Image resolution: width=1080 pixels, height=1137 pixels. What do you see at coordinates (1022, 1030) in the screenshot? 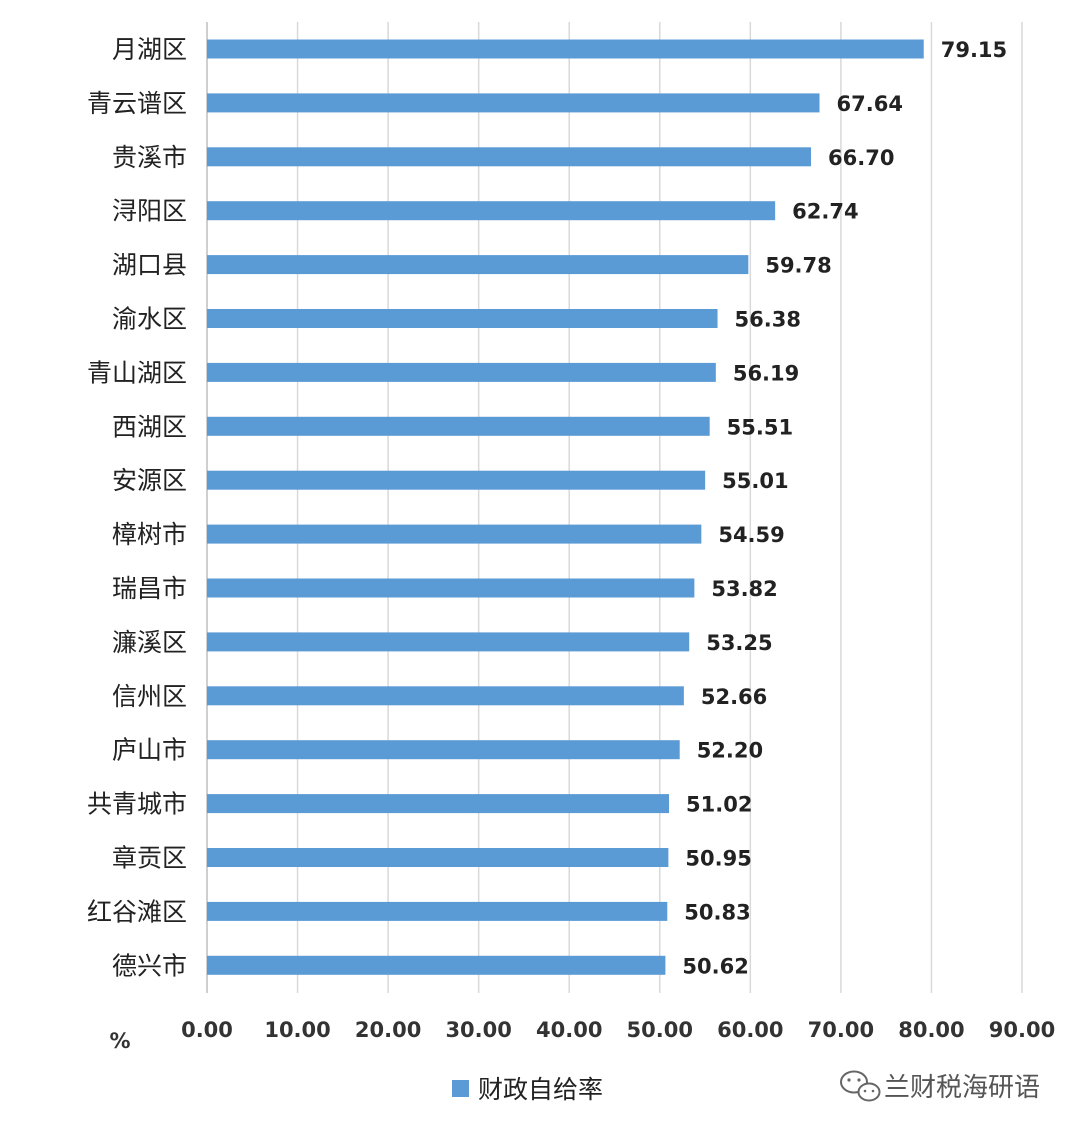
I see `x-tick-label: 90.00` at bounding box center [1022, 1030].